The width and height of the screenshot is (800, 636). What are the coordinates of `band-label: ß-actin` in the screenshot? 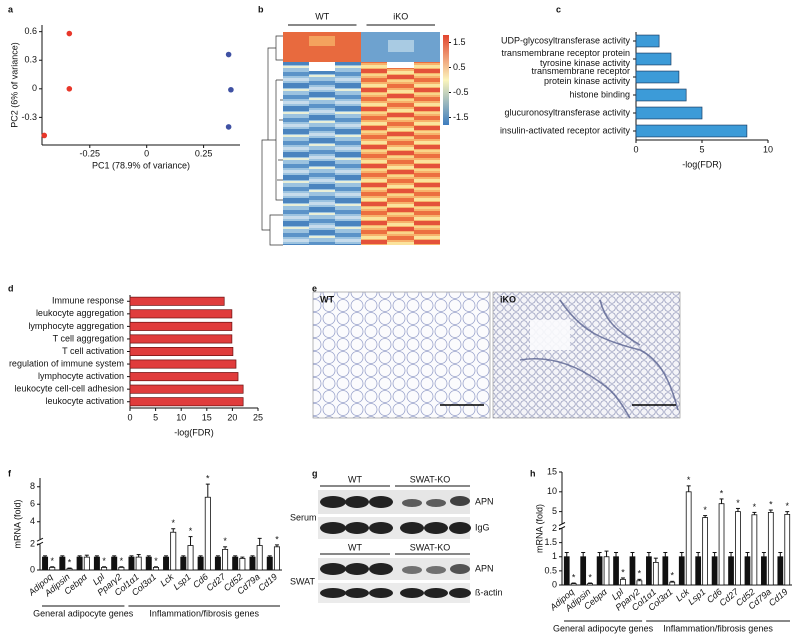 It's located at (489, 592).